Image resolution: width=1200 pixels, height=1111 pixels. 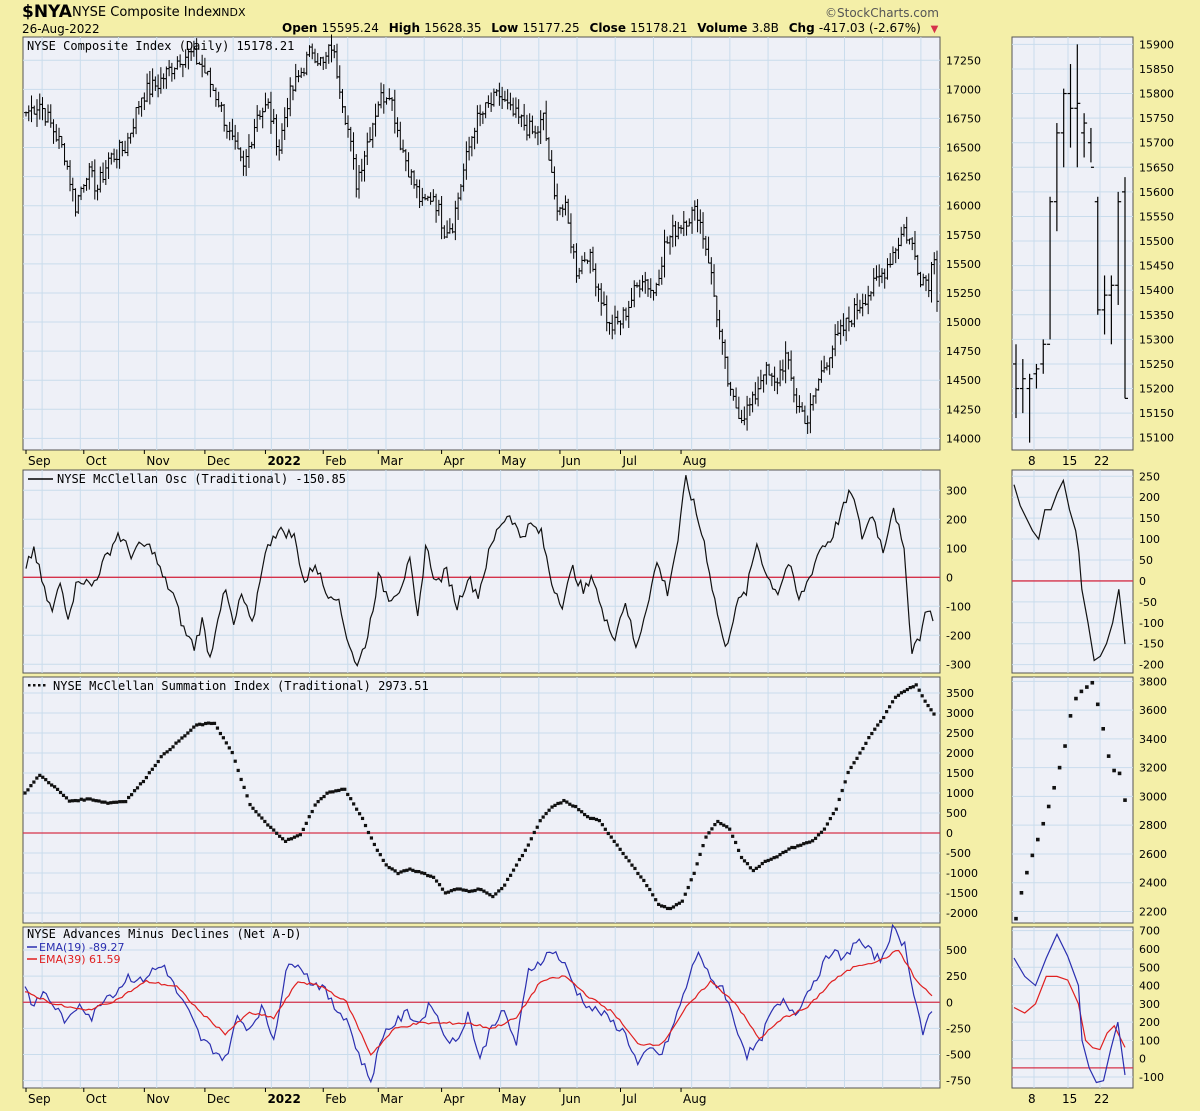 What do you see at coordinates (1101, 1099) in the screenshot?
I see `side-x-tick-label: 22` at bounding box center [1101, 1099].